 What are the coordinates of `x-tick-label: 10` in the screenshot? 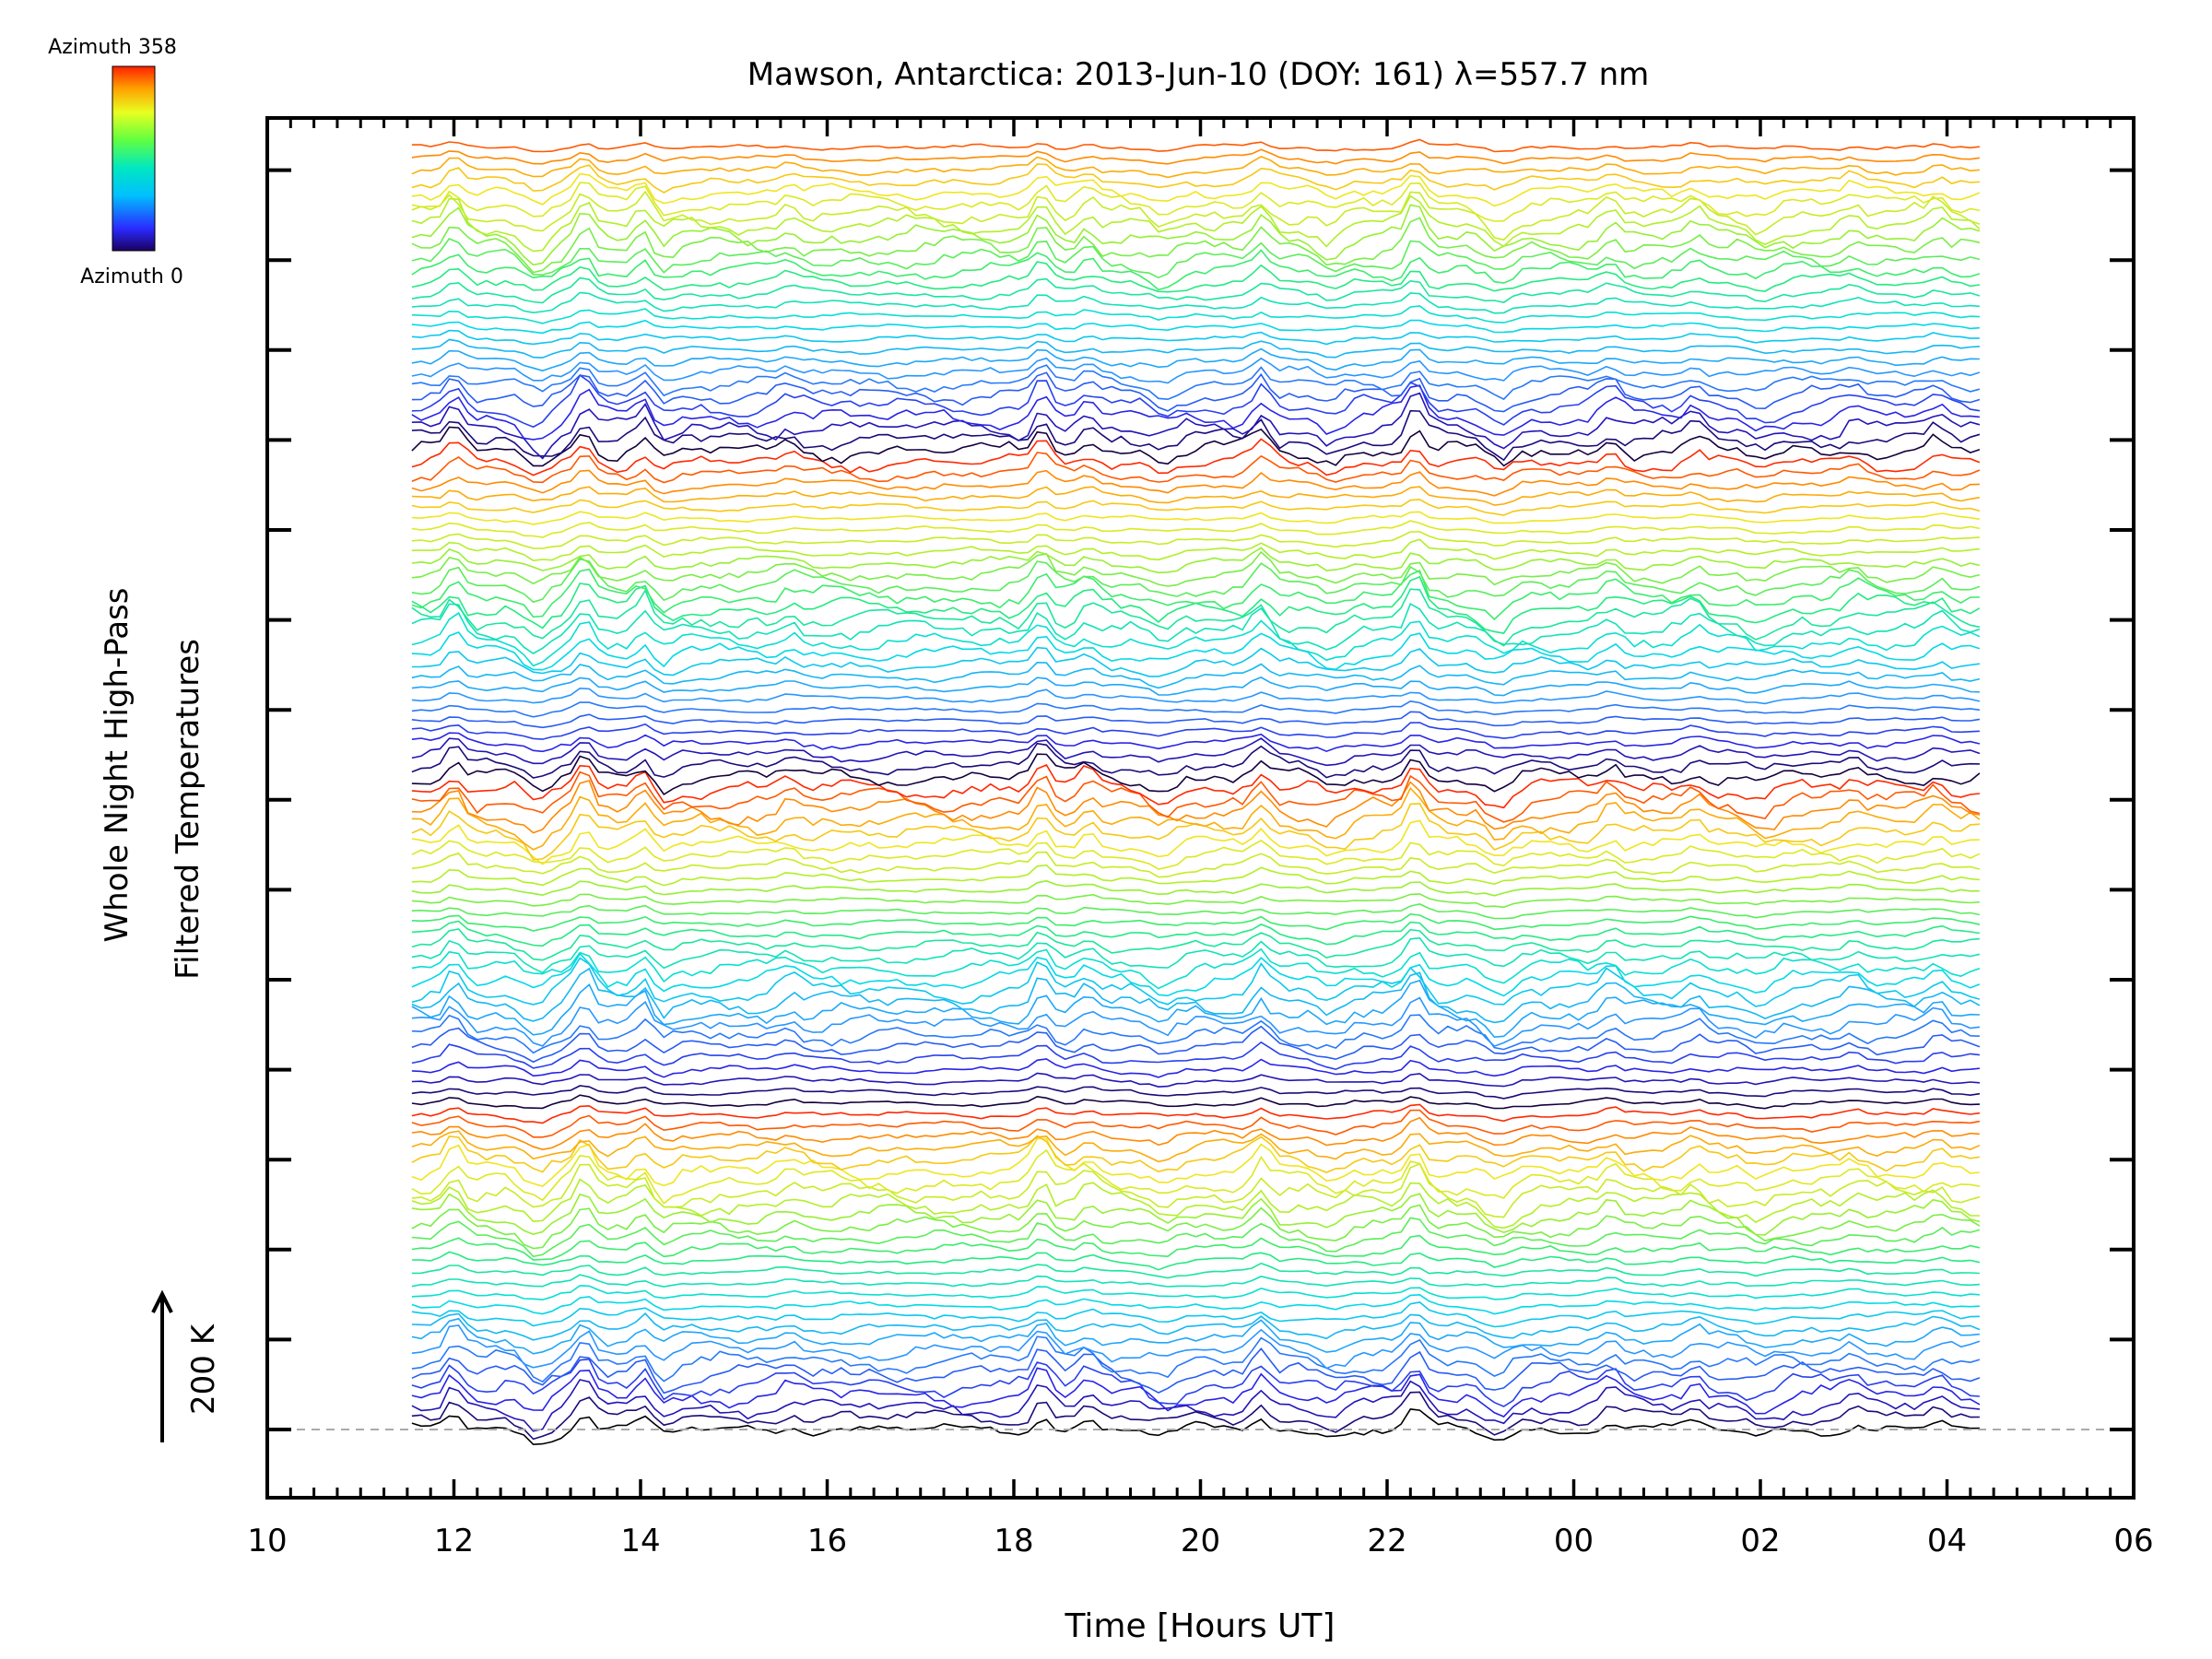 It's located at (267, 1541).